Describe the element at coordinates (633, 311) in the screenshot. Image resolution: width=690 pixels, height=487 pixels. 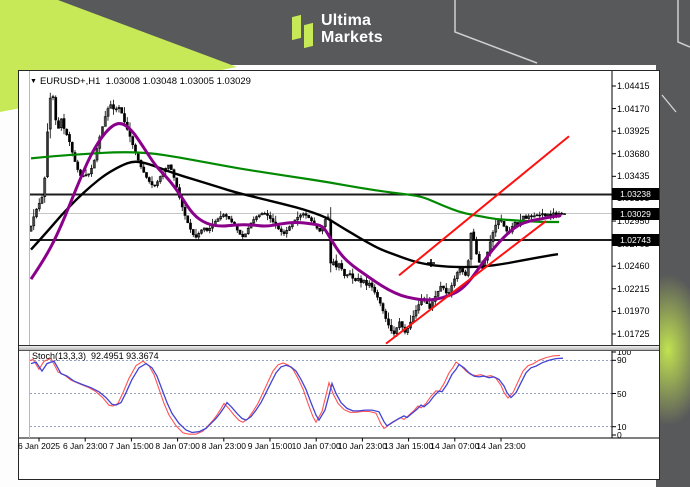
I see `price-tick-label: 1.01970` at that location.